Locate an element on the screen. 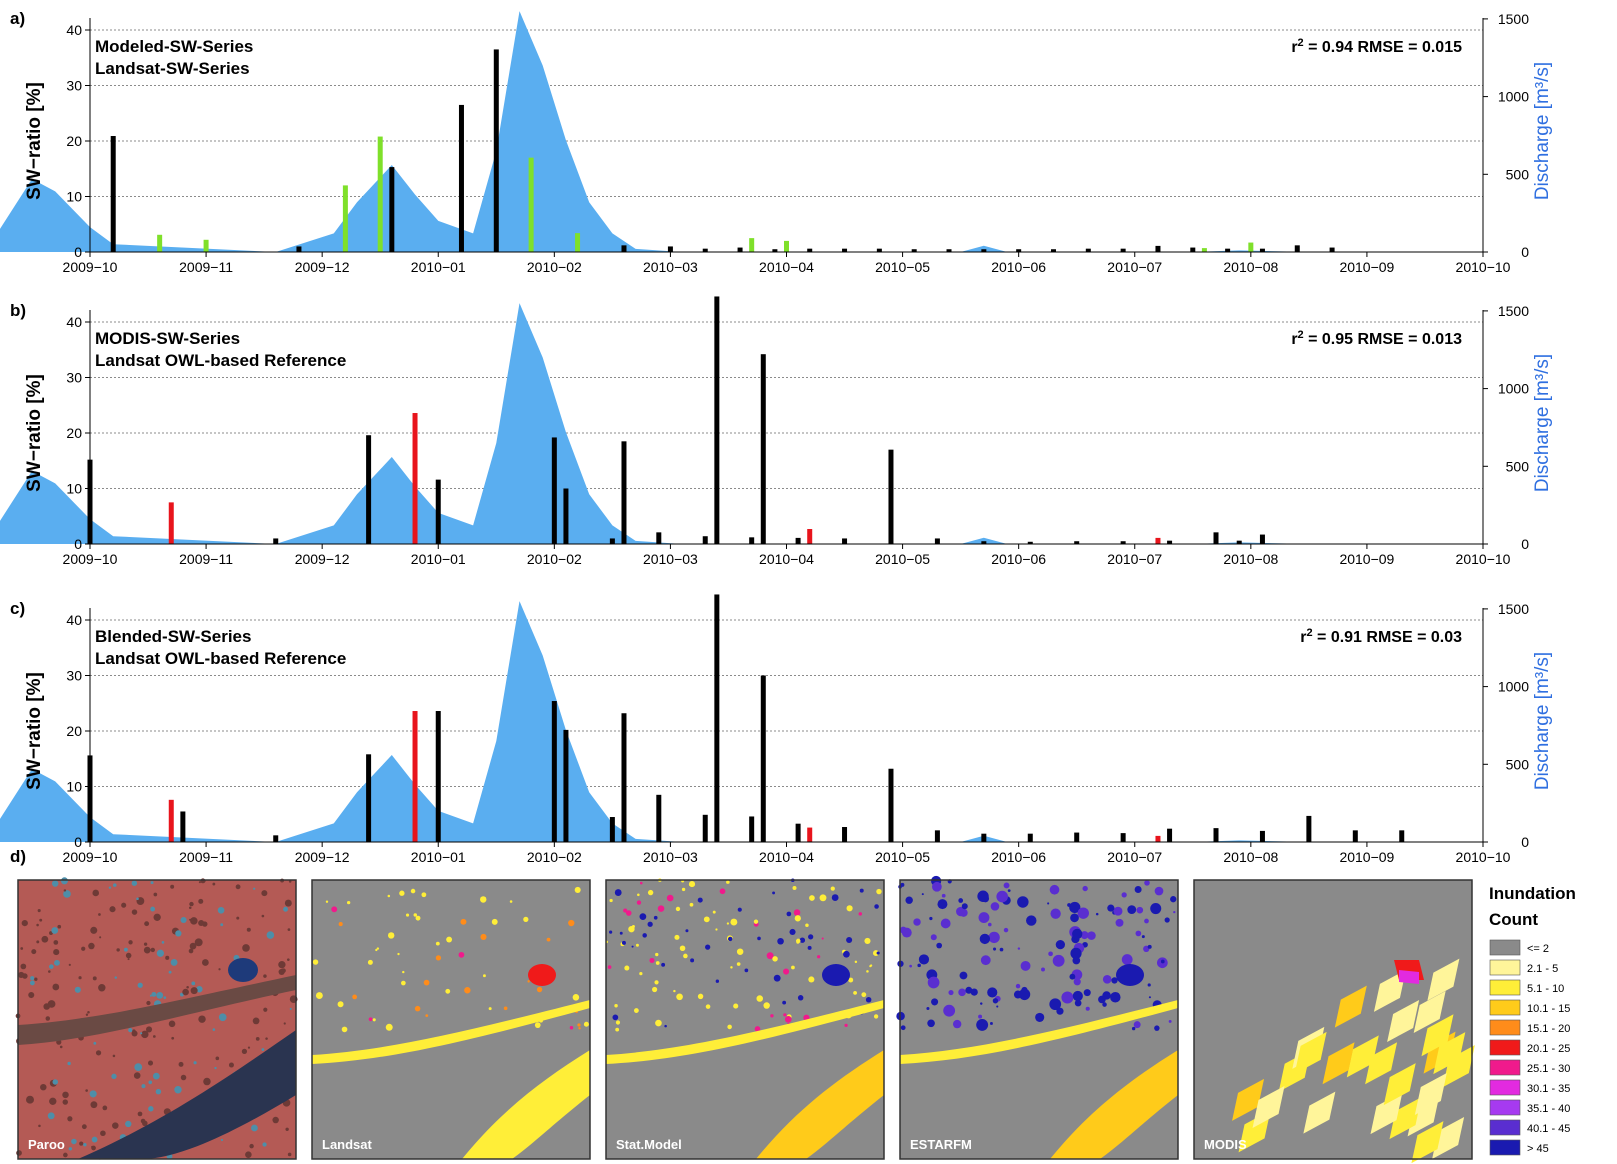  waterhole is located at coordinates (542, 975).